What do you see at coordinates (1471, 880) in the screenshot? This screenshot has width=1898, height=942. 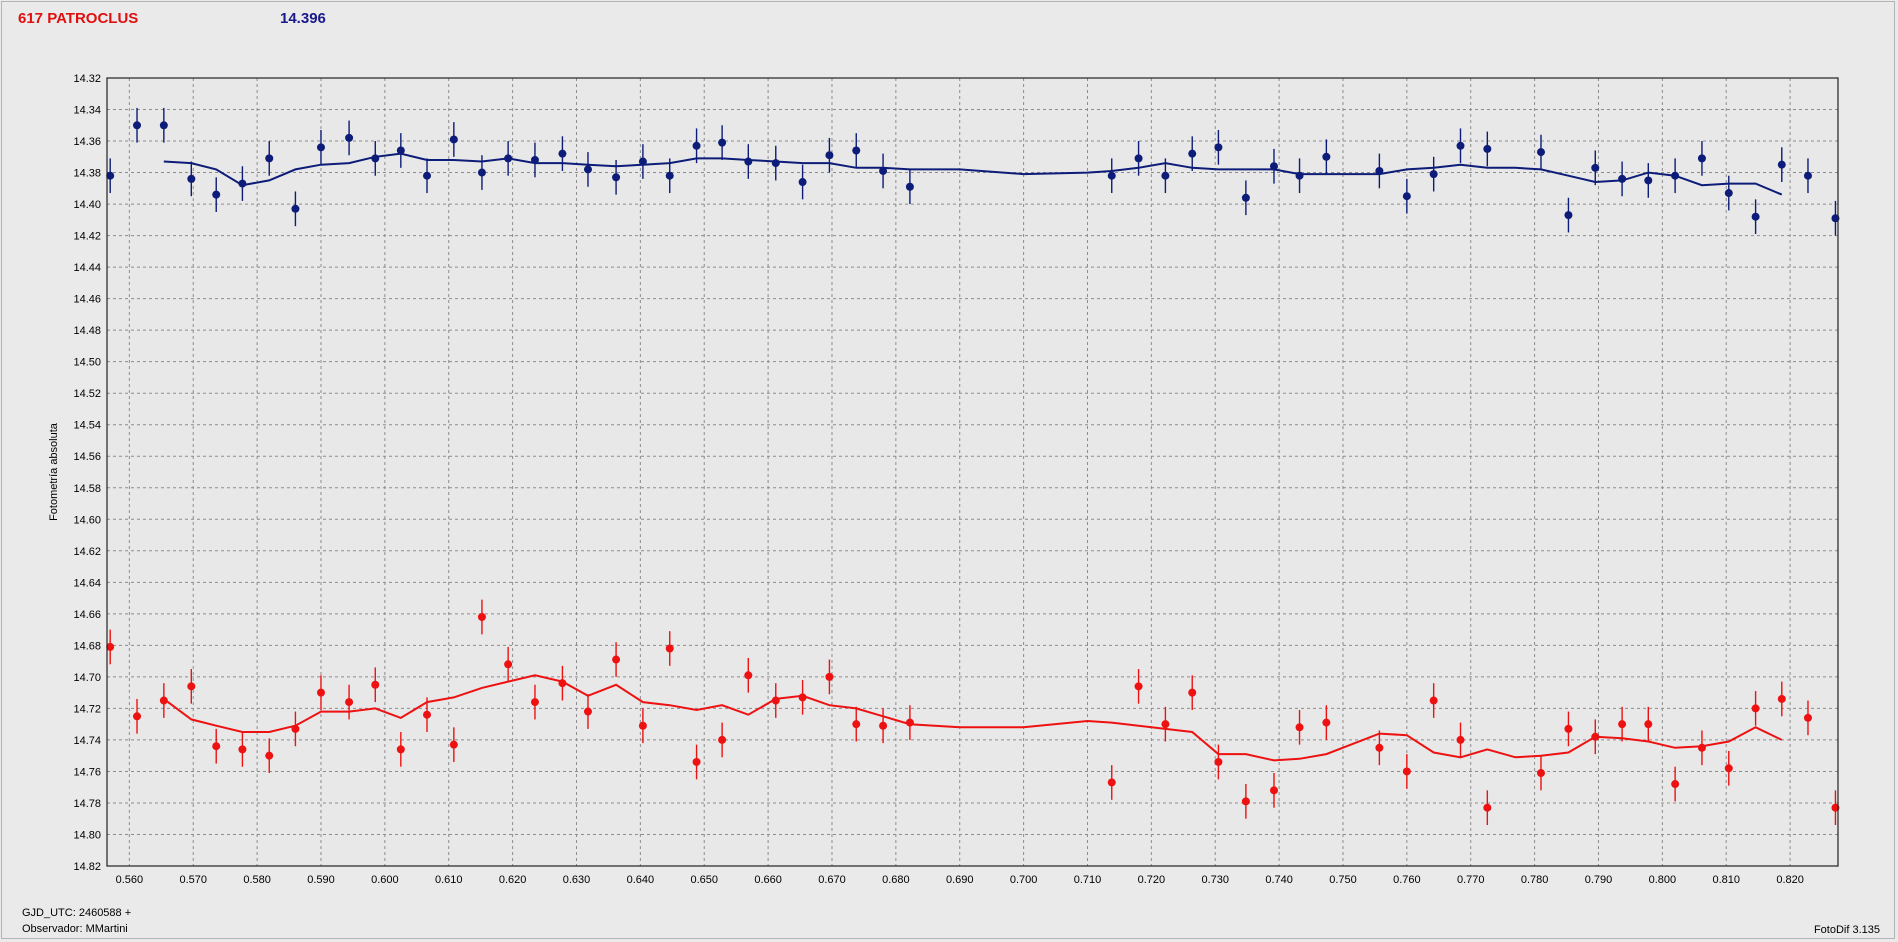 I see `x-tick-label: 0.770` at bounding box center [1471, 880].